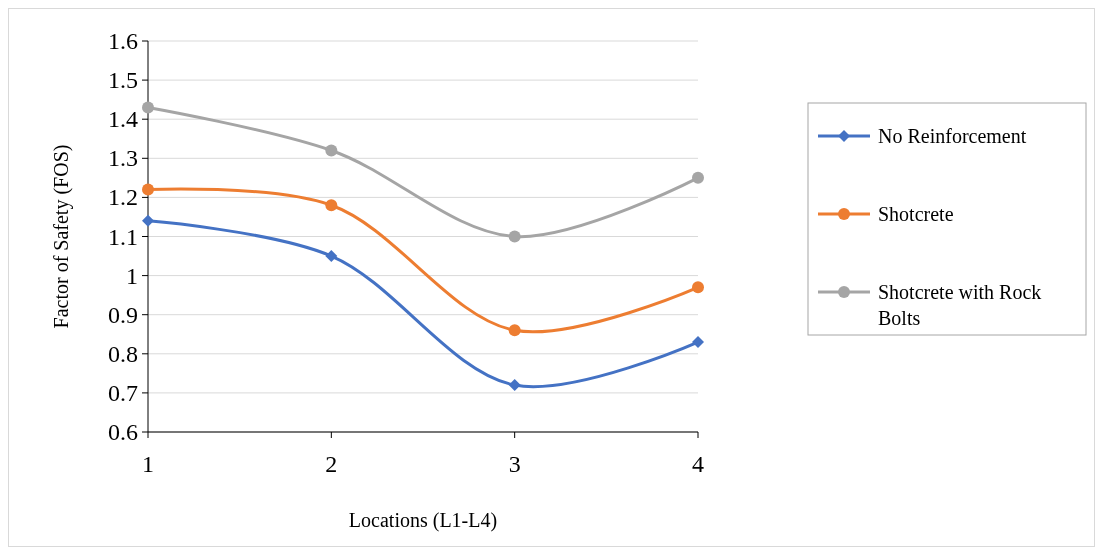  I want to click on y-tick-label: 1.5, so click(123, 80).